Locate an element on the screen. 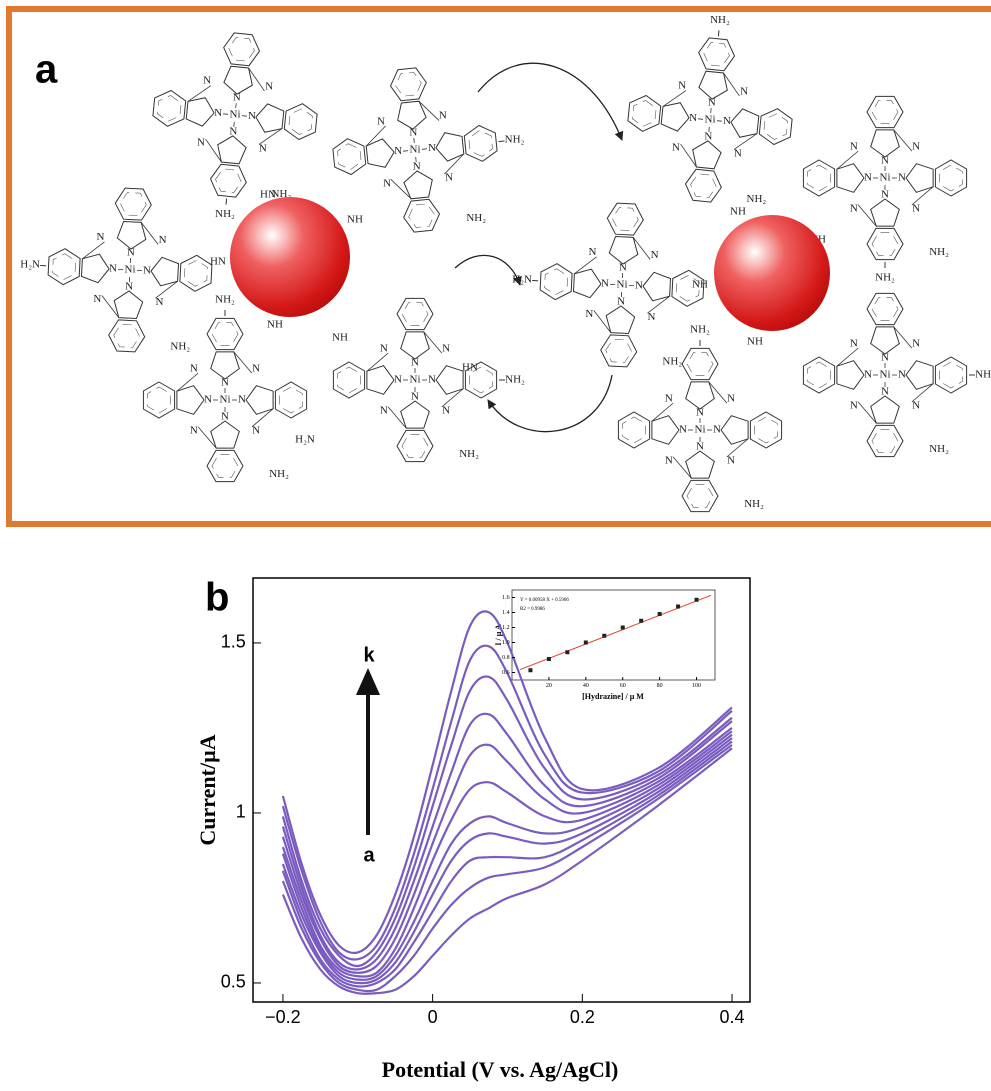  panel-label: b is located at coordinates (217, 598).